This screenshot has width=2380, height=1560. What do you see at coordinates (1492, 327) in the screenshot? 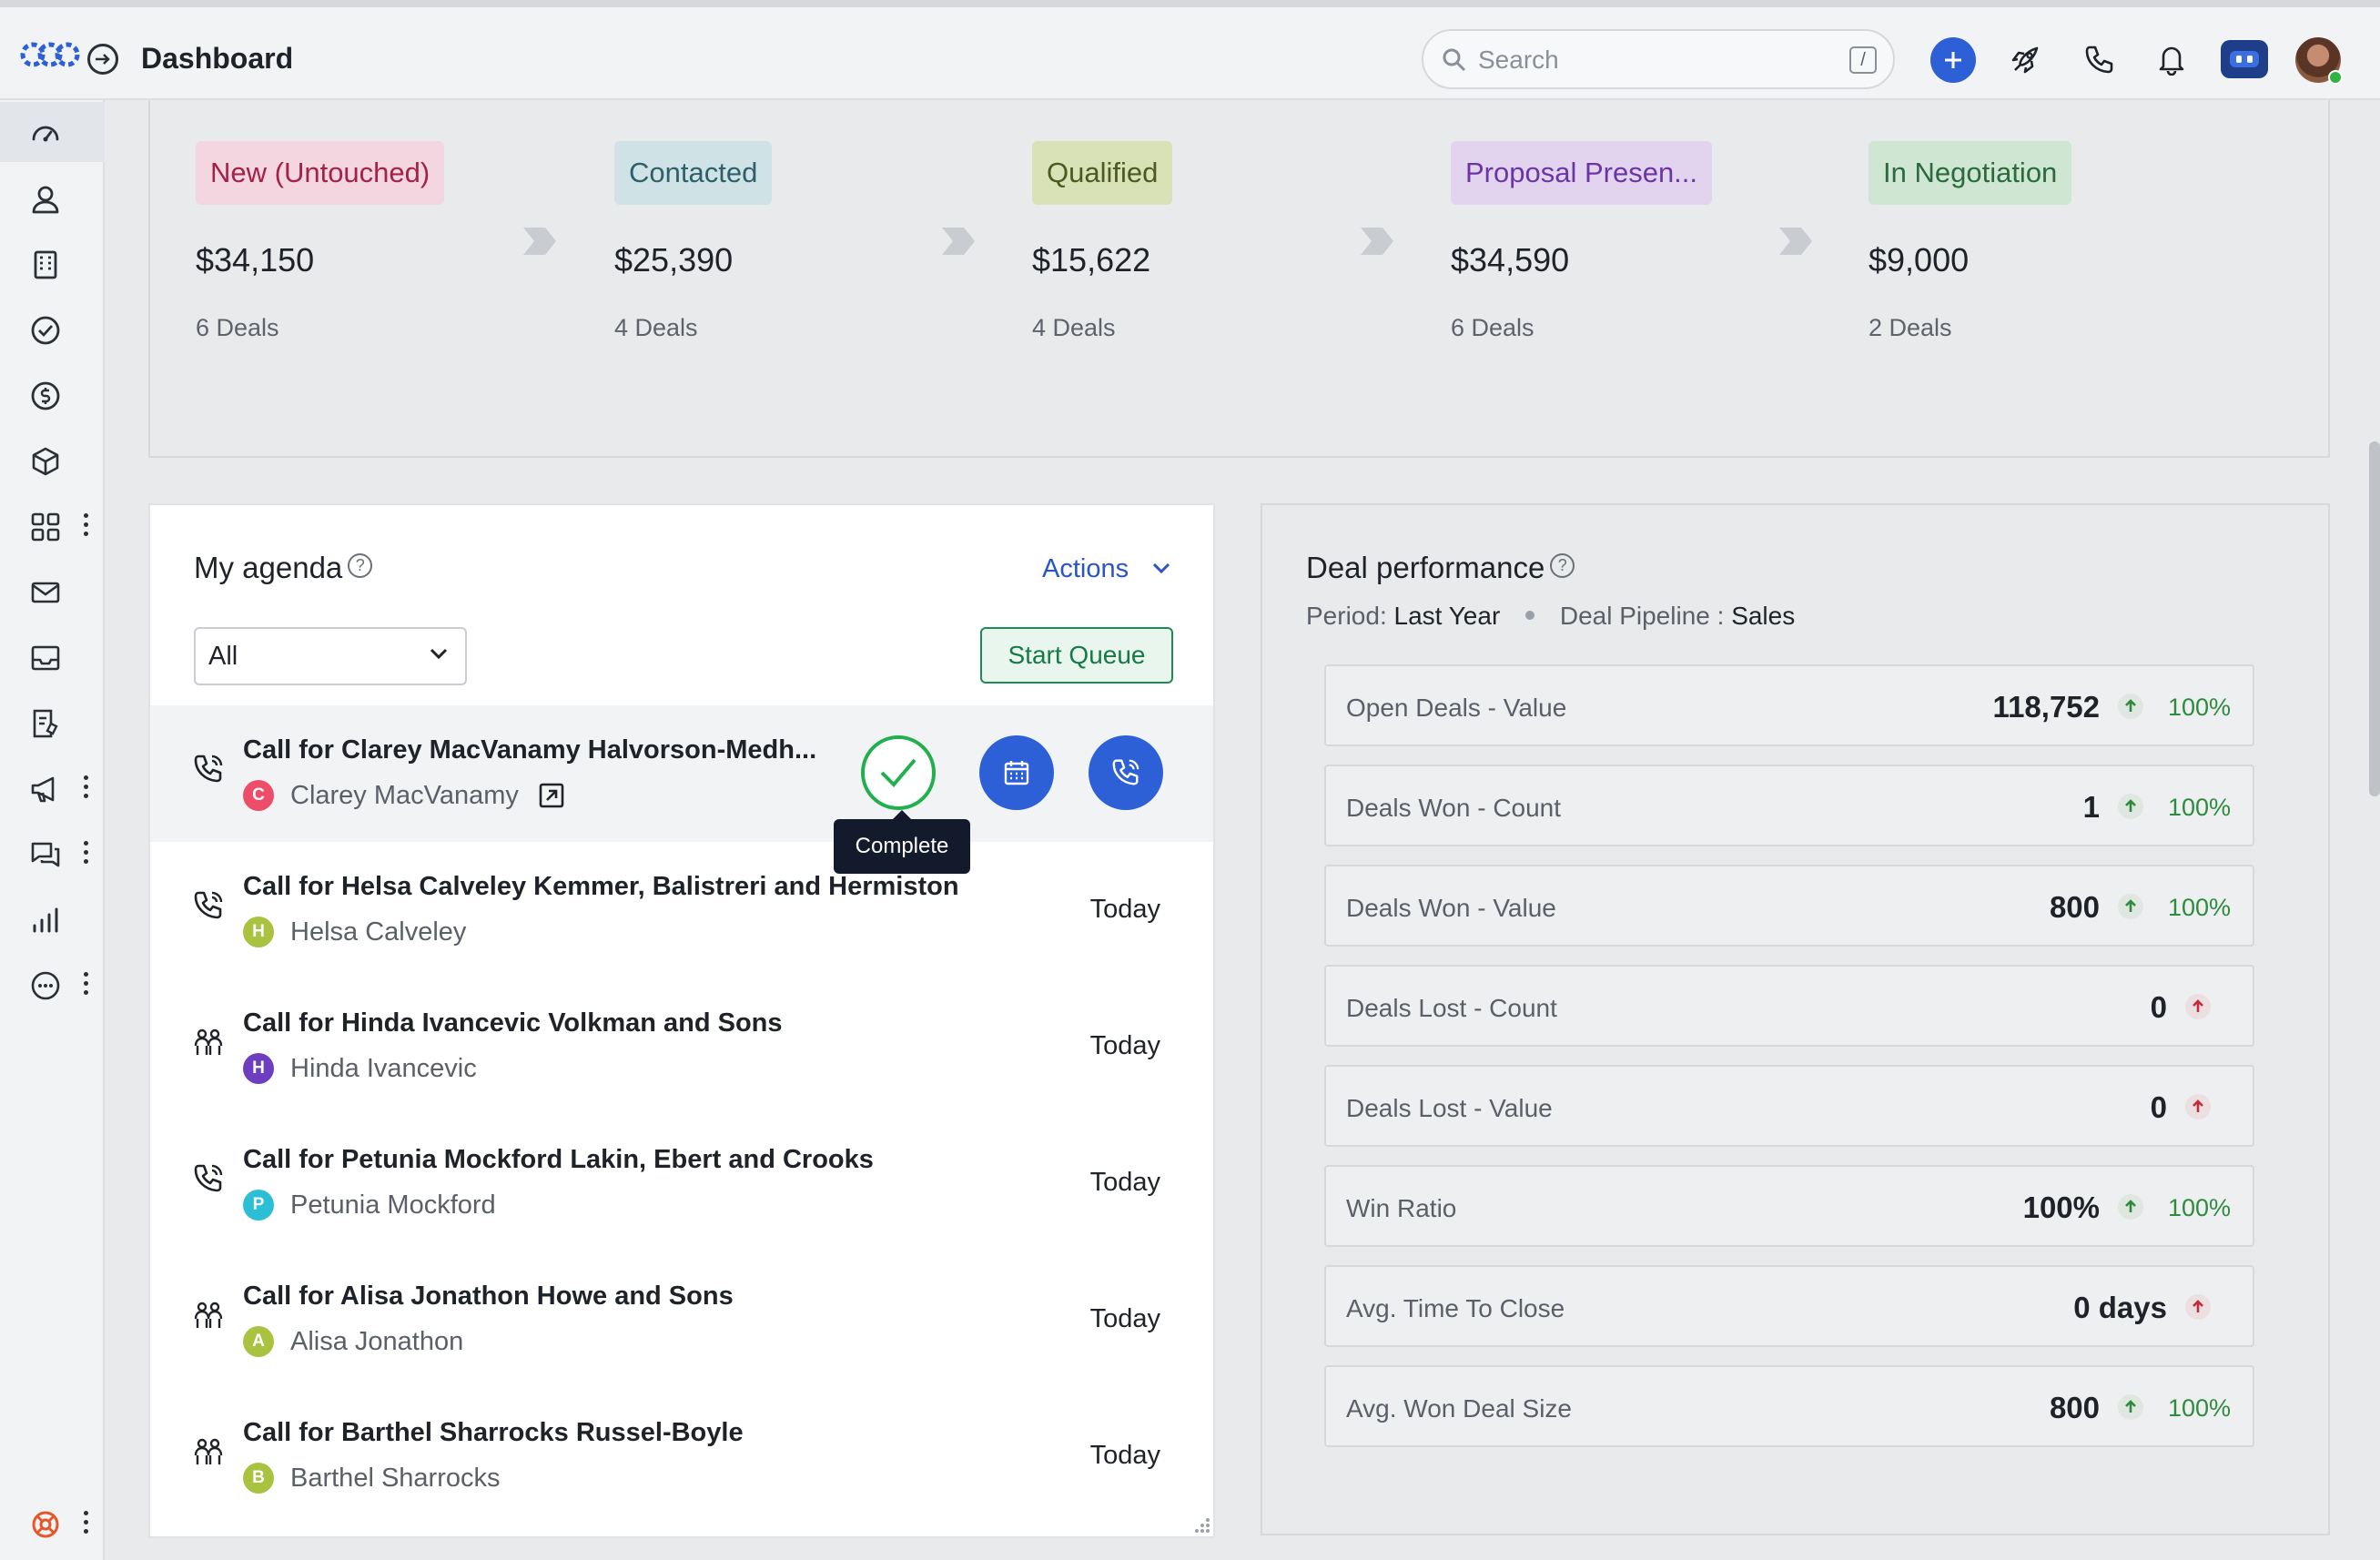
I see `stage-deals-count: 6 Deals` at bounding box center [1492, 327].